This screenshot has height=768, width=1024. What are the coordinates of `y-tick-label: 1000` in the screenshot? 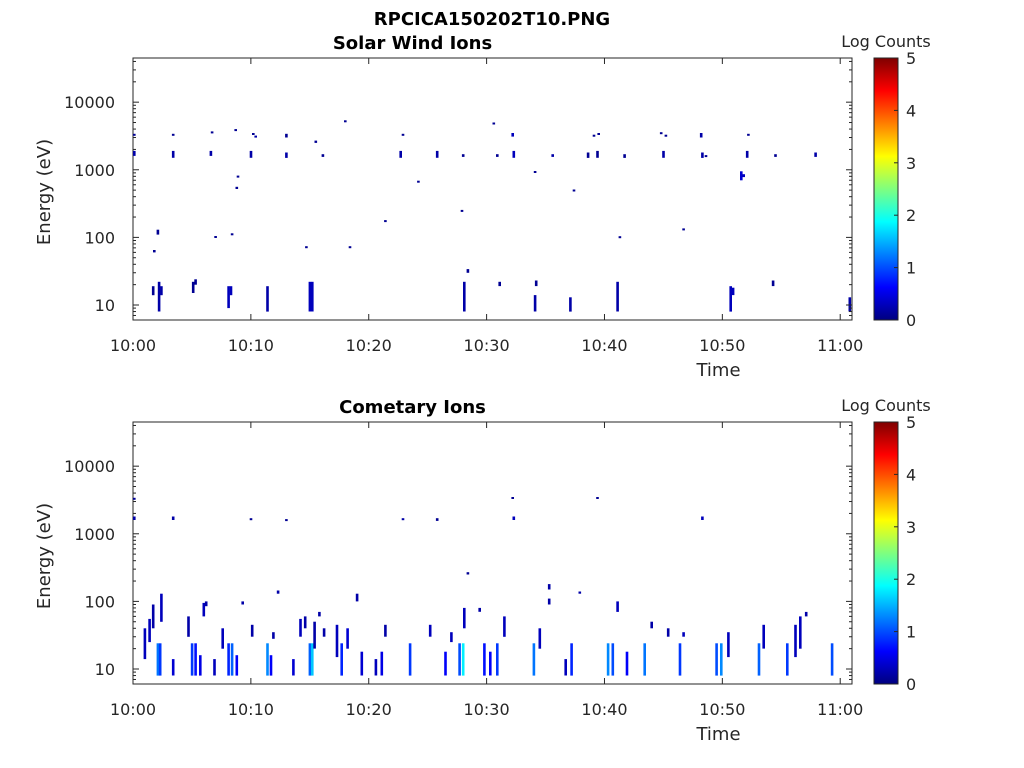 It's located at (94, 170).